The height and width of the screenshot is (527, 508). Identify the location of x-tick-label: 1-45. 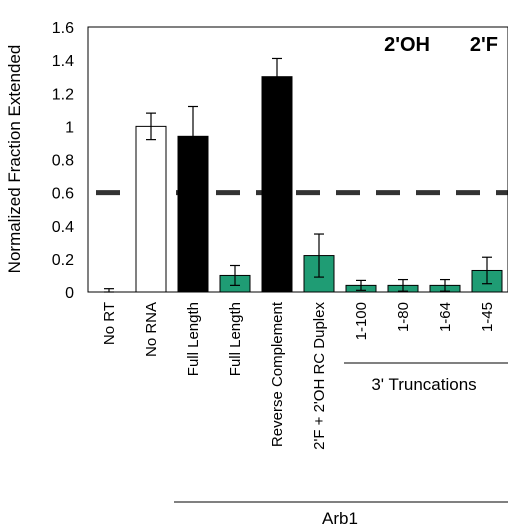
(487, 317).